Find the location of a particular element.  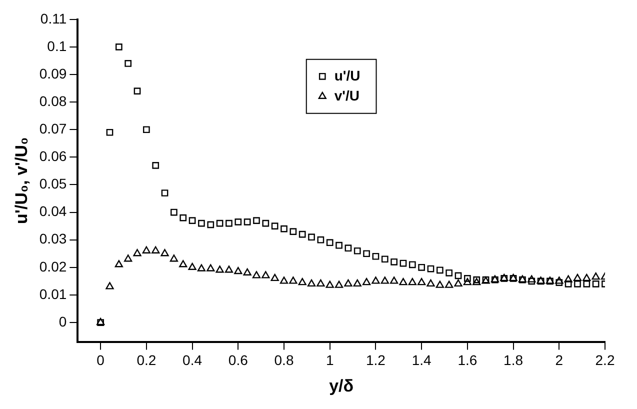

x-axis-title: y/δ is located at coordinates (341, 386).